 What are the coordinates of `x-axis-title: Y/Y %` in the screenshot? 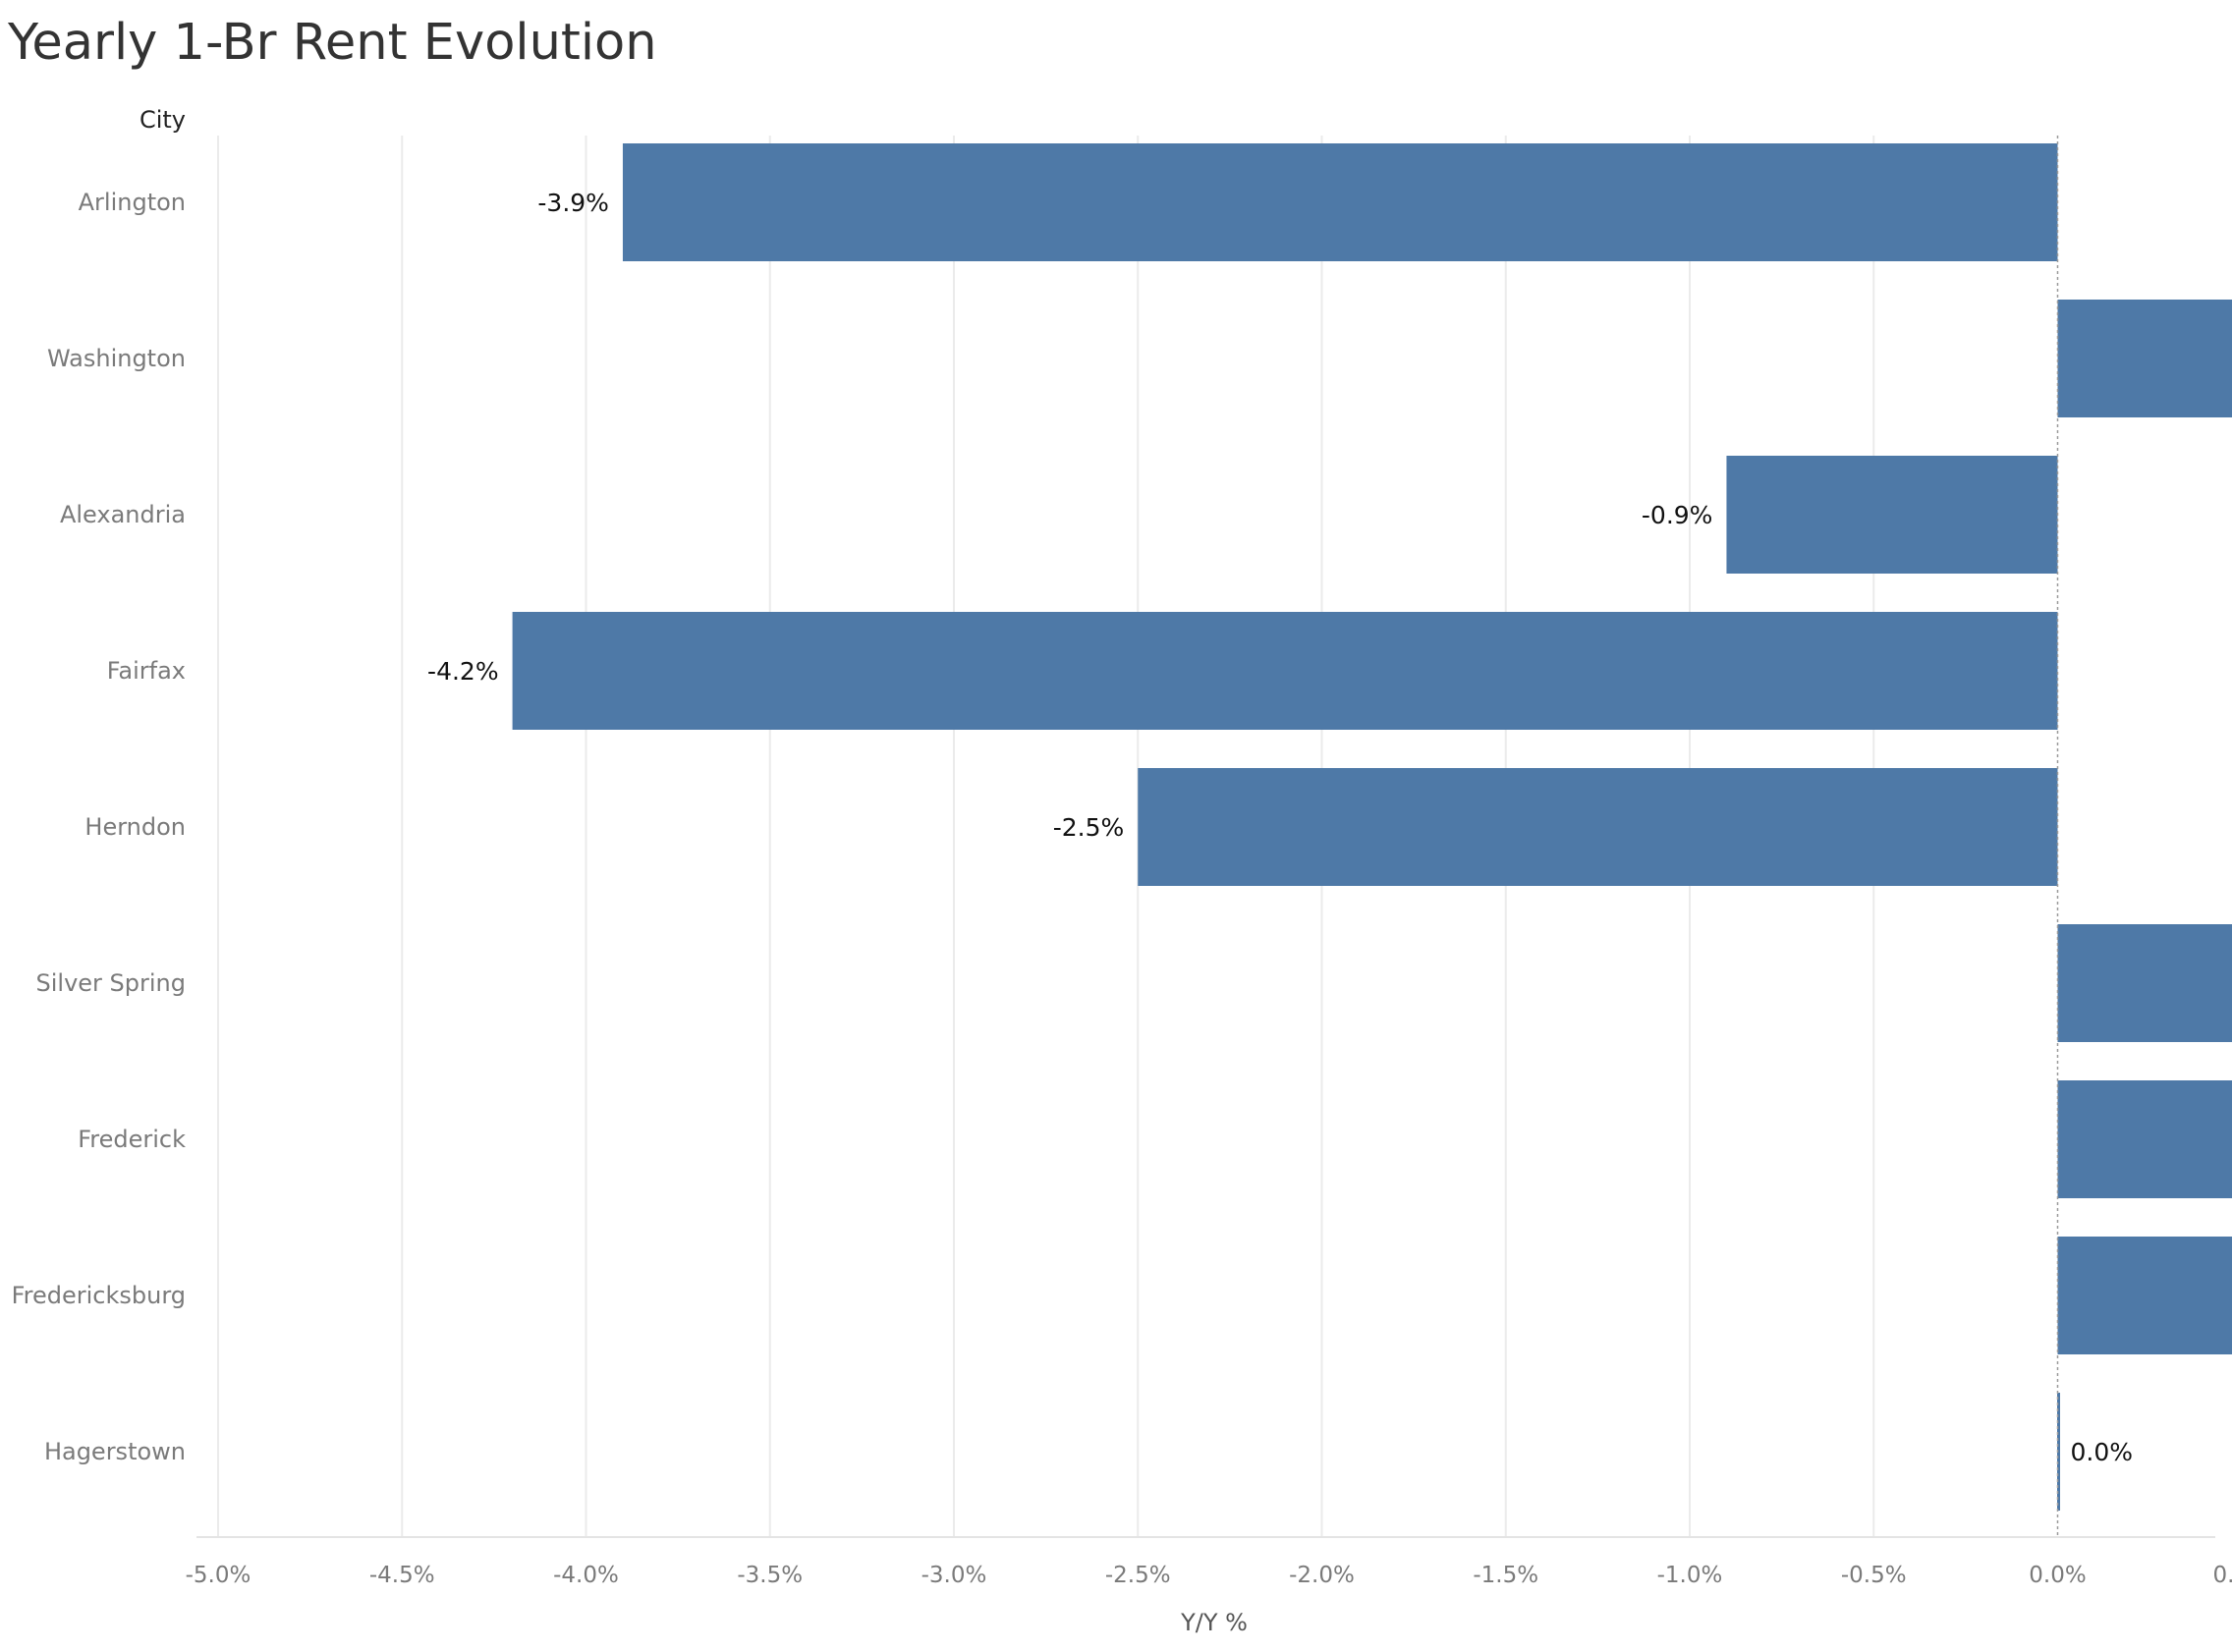 It's located at (1214, 1622).